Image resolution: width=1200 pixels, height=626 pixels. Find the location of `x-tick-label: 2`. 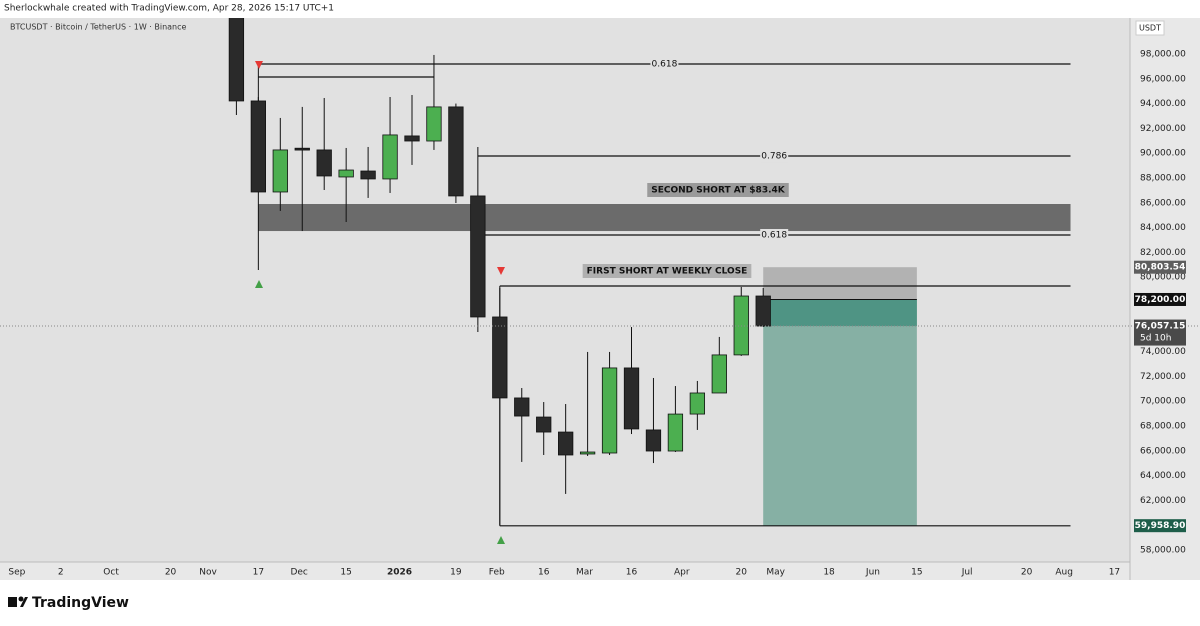

x-tick-label: 2 is located at coordinates (61, 573).